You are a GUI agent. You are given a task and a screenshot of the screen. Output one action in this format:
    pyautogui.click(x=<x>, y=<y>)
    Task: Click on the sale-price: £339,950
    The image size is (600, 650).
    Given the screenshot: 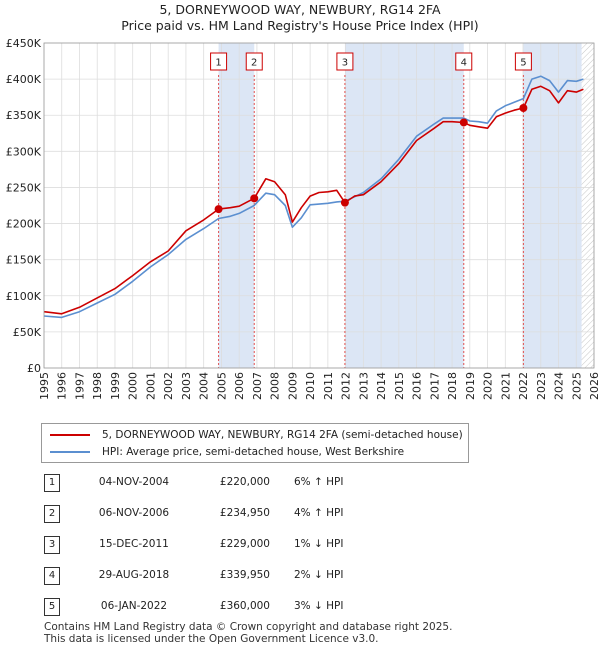 What is the action you would take?
    pyautogui.click(x=244, y=575)
    